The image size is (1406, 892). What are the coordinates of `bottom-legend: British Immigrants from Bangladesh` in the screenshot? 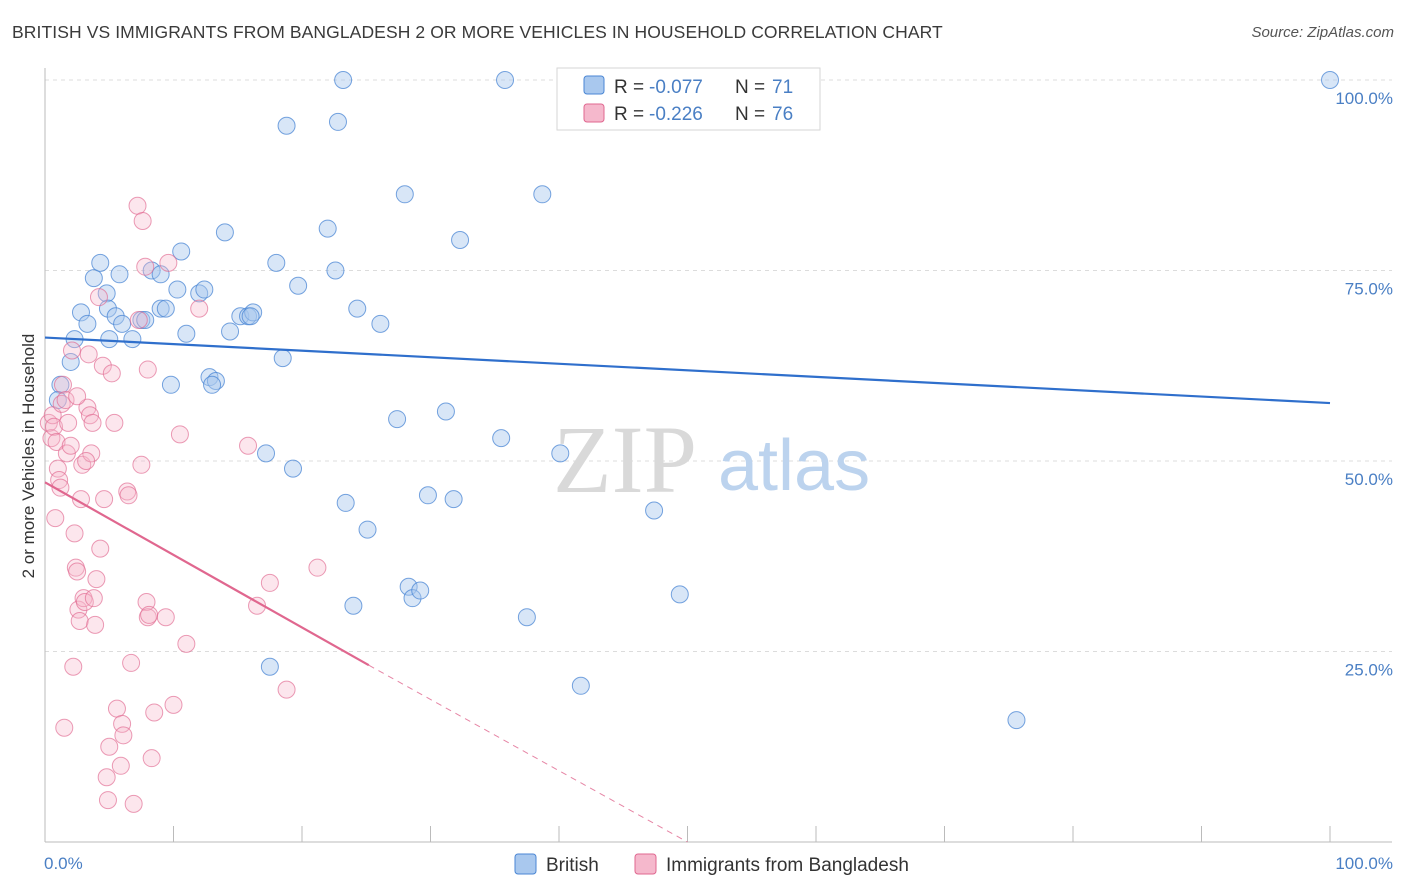 It's located at (711, 864).